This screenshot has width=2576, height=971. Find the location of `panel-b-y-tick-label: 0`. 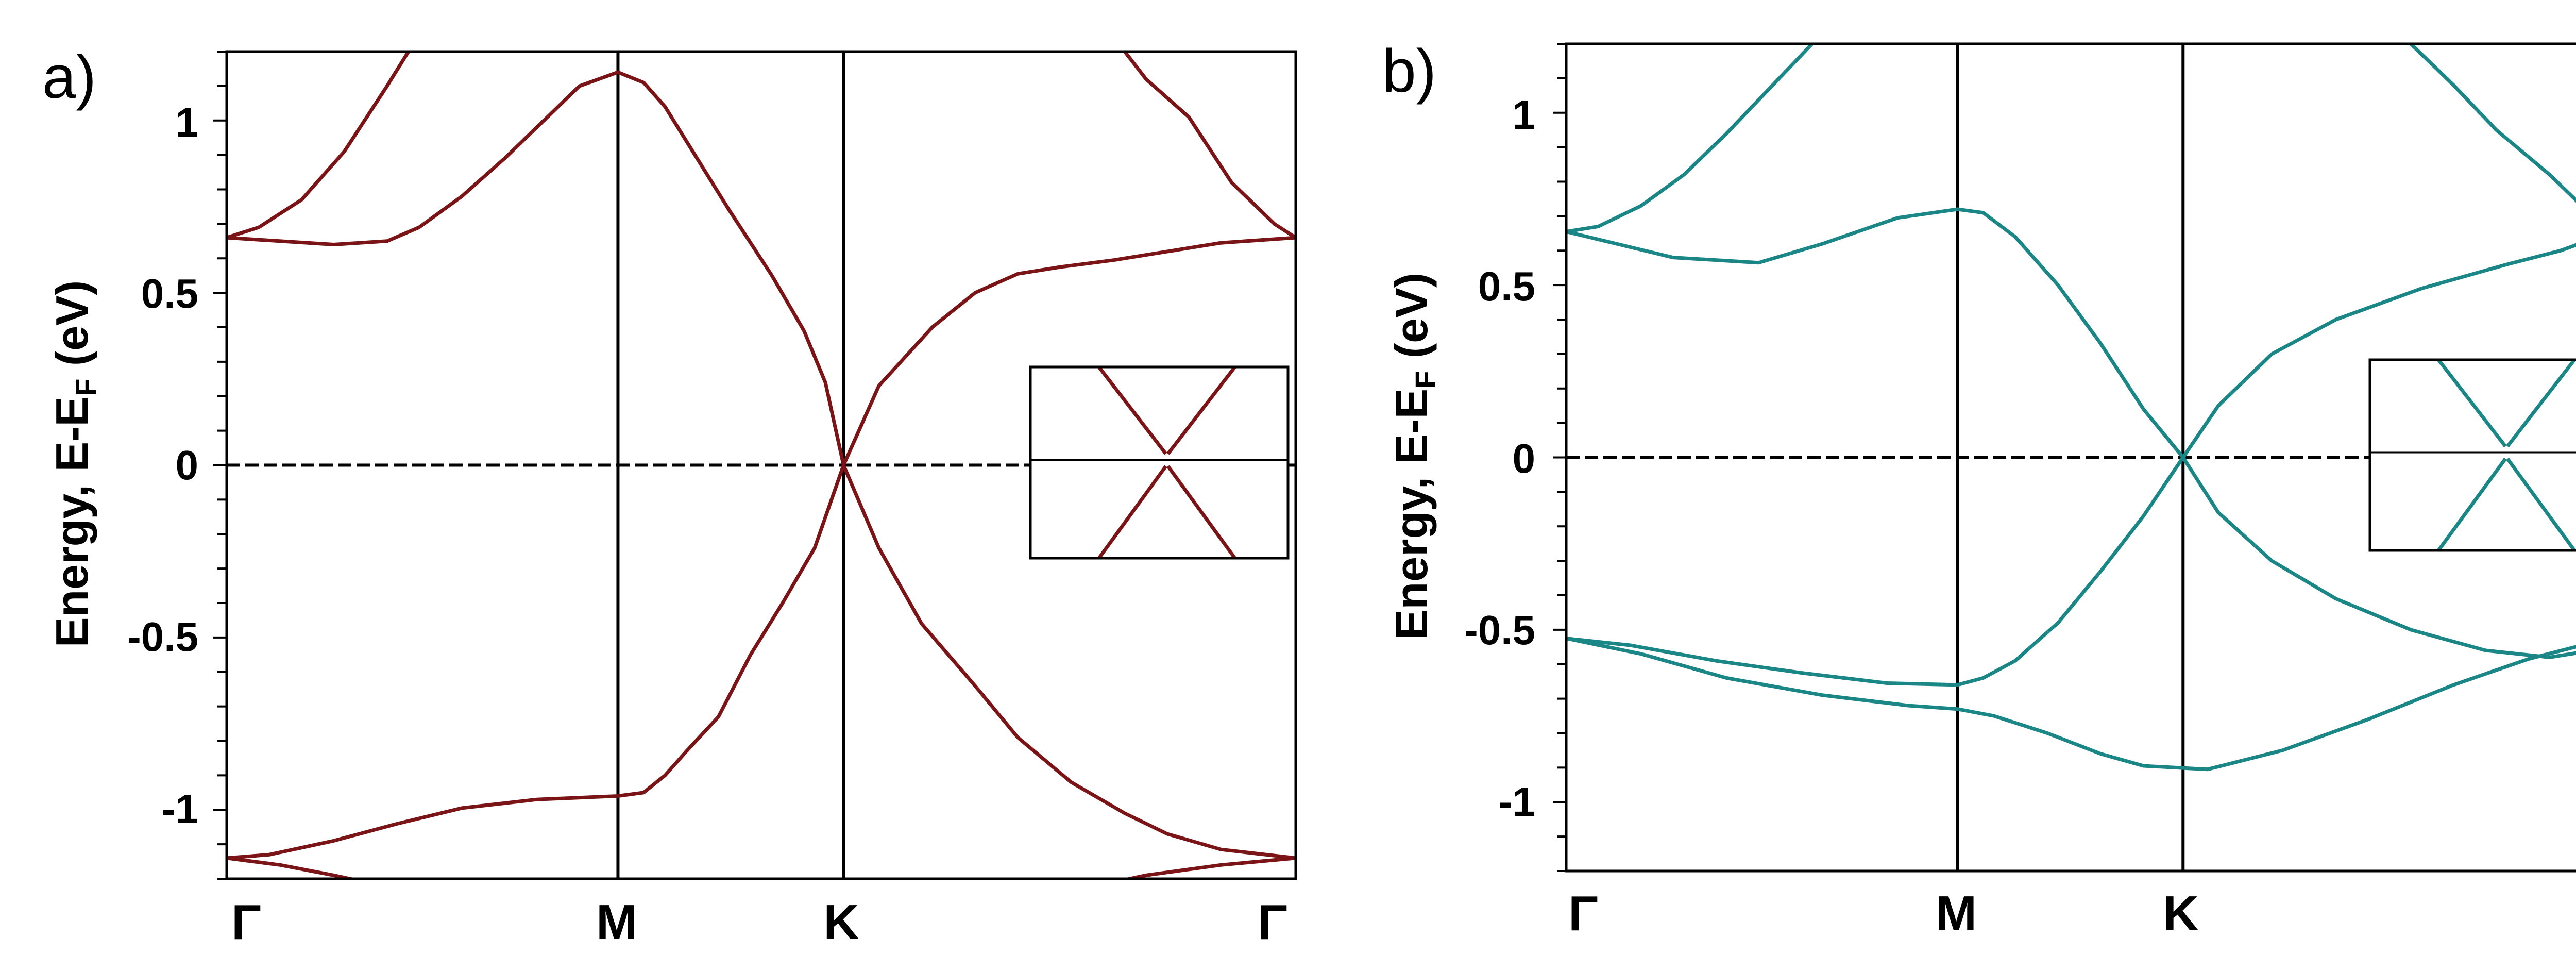

panel-b-y-tick-label: 0 is located at coordinates (1524, 458).